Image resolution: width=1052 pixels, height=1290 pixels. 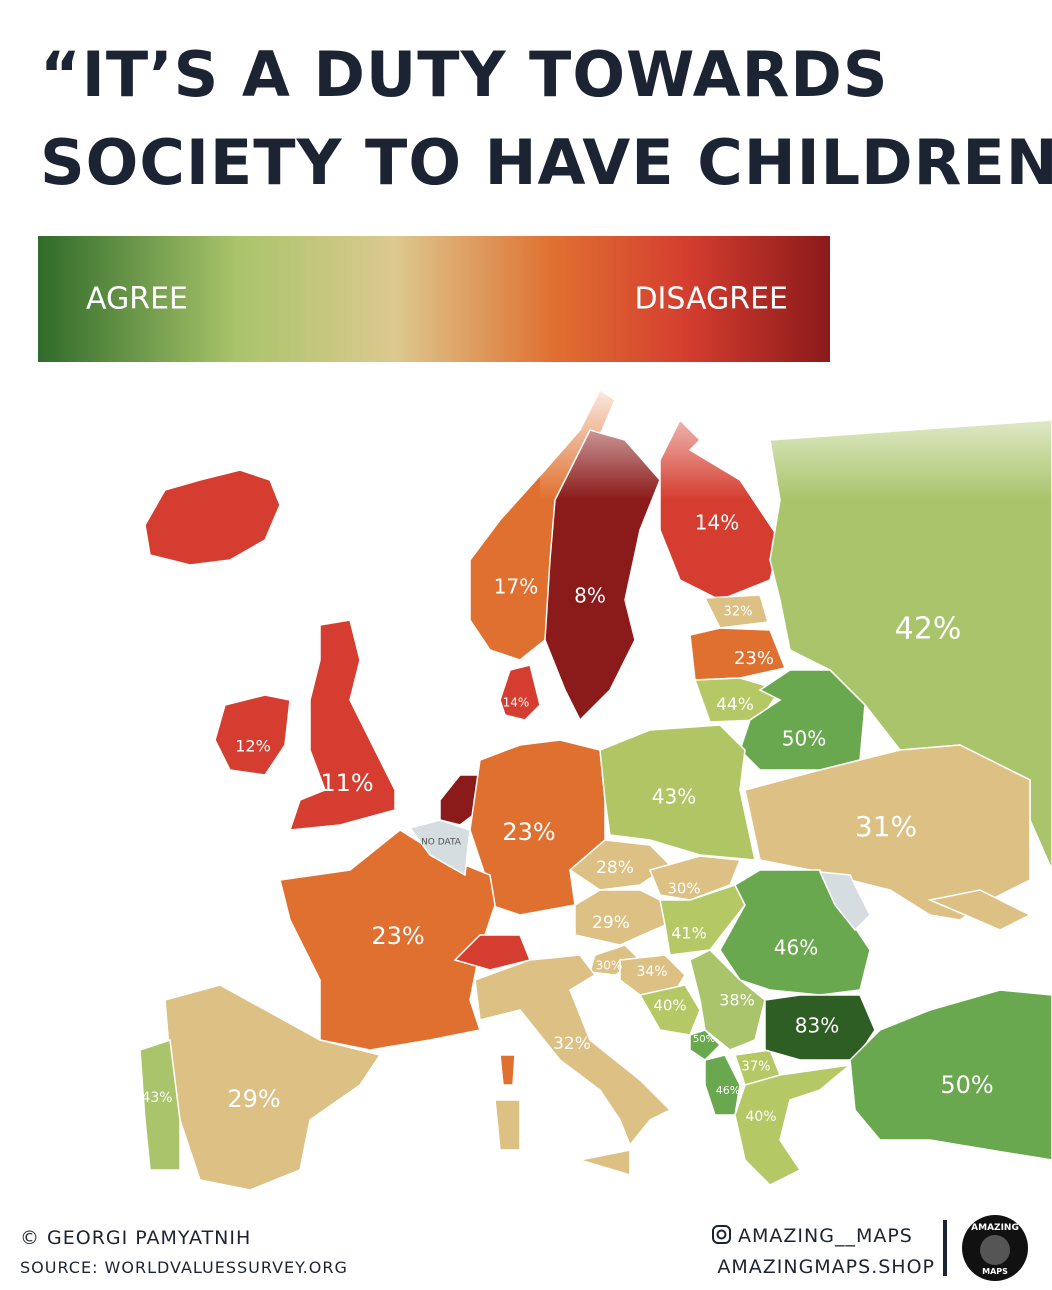 I want to click on country-label: 12%, so click(x=253, y=746).